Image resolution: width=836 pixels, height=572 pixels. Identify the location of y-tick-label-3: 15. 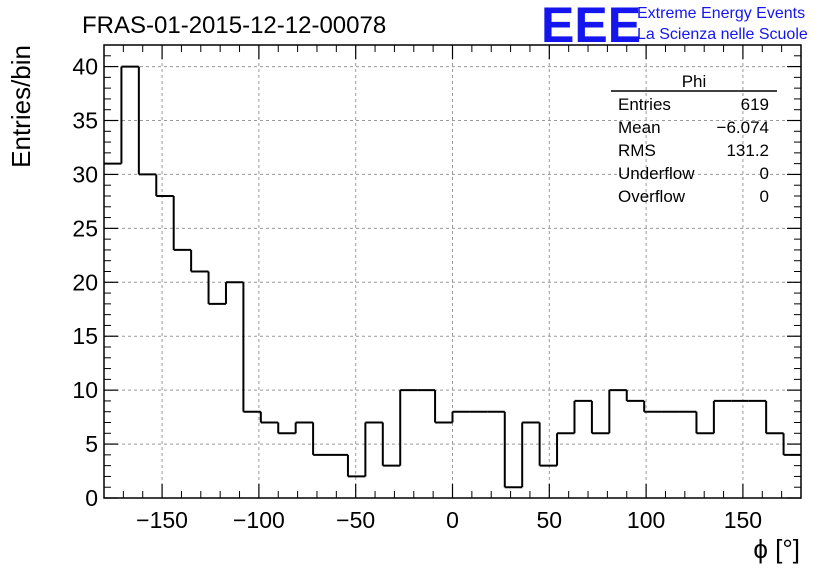
(85, 336).